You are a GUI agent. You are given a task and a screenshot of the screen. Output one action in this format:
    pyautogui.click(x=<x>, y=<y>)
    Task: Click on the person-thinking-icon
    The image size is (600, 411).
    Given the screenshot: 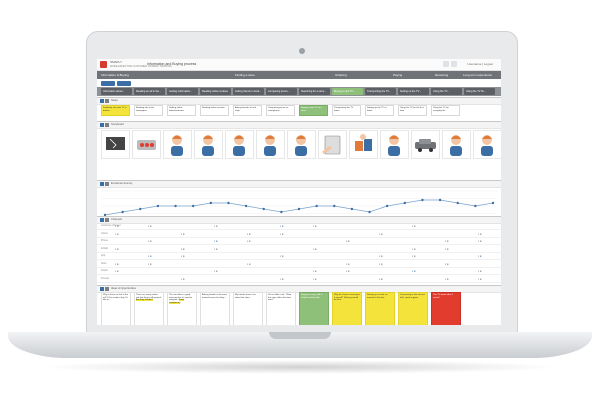 What is the action you would take?
    pyautogui.click(x=177, y=144)
    